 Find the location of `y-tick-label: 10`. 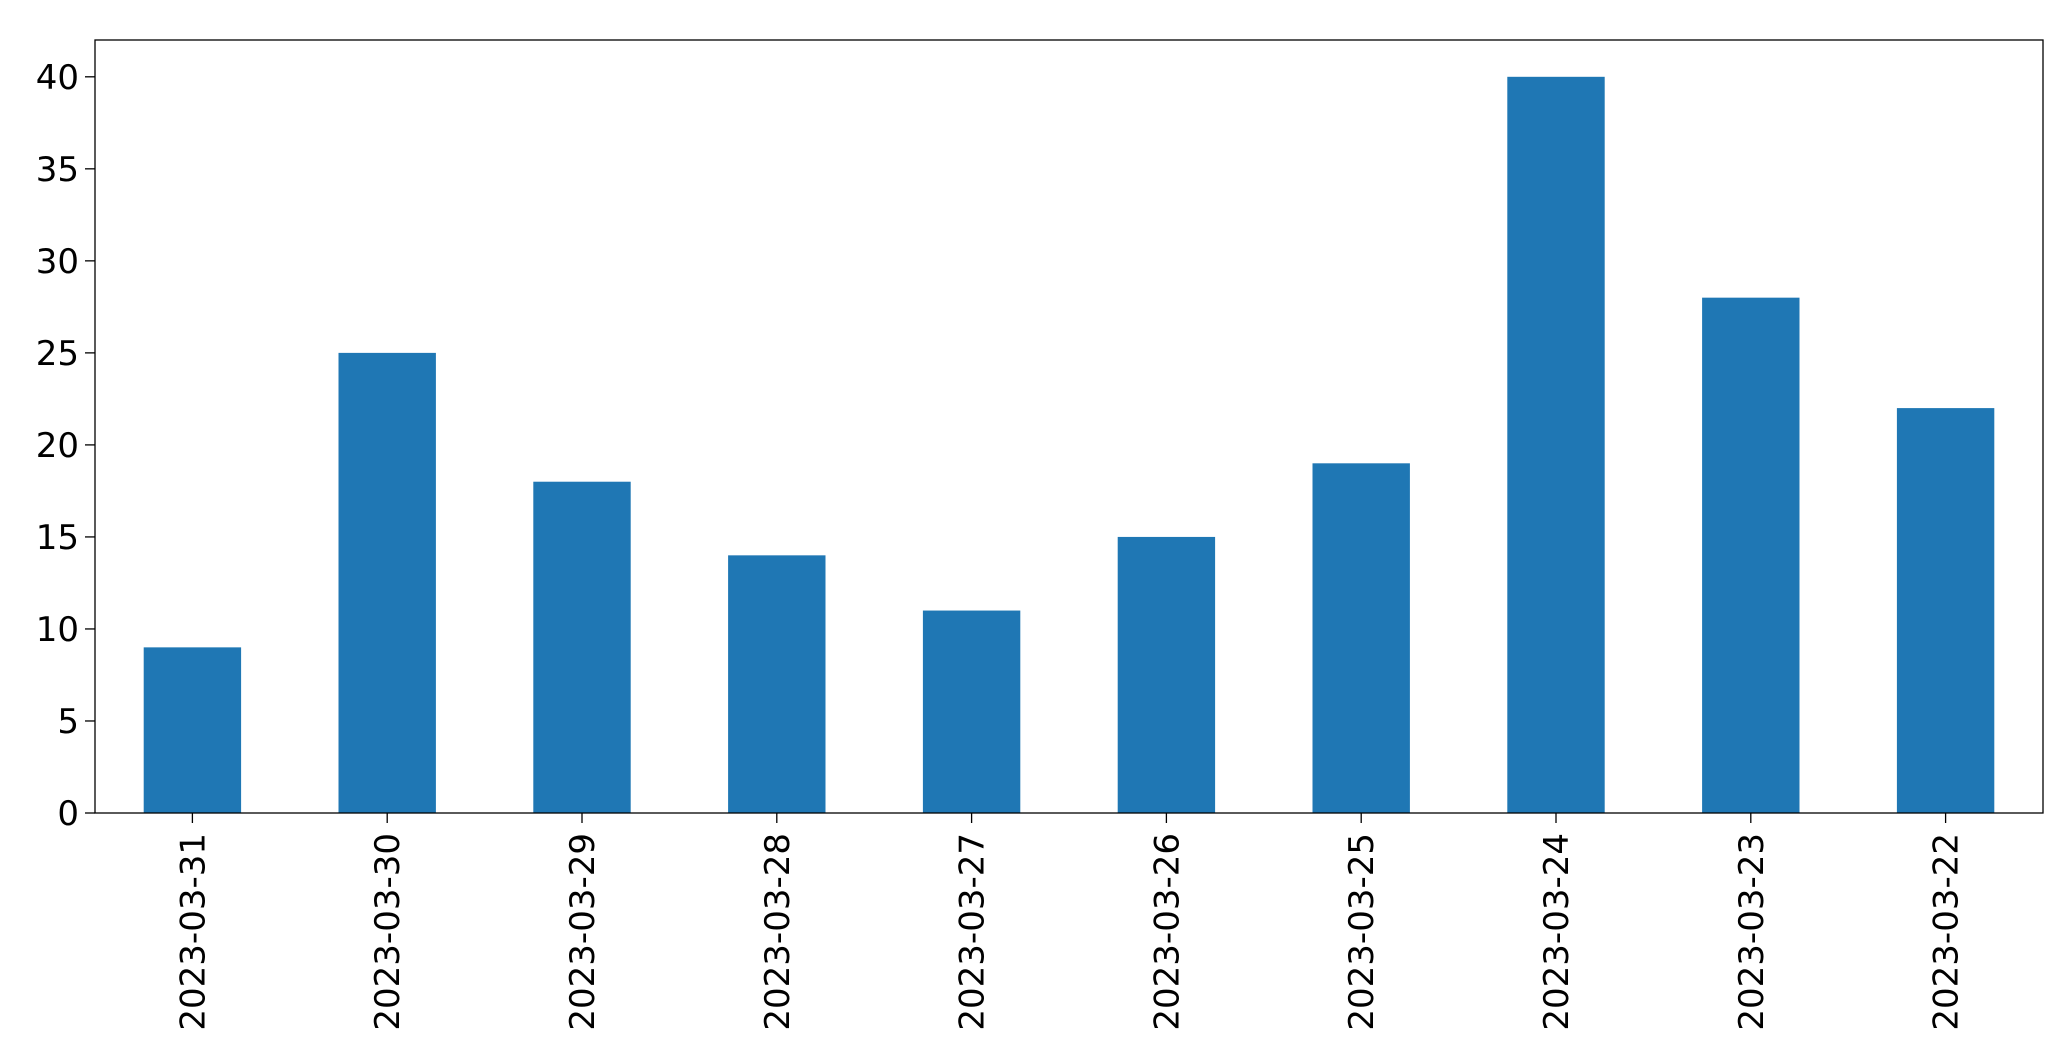

y-tick-label: 10 is located at coordinates (57, 630).